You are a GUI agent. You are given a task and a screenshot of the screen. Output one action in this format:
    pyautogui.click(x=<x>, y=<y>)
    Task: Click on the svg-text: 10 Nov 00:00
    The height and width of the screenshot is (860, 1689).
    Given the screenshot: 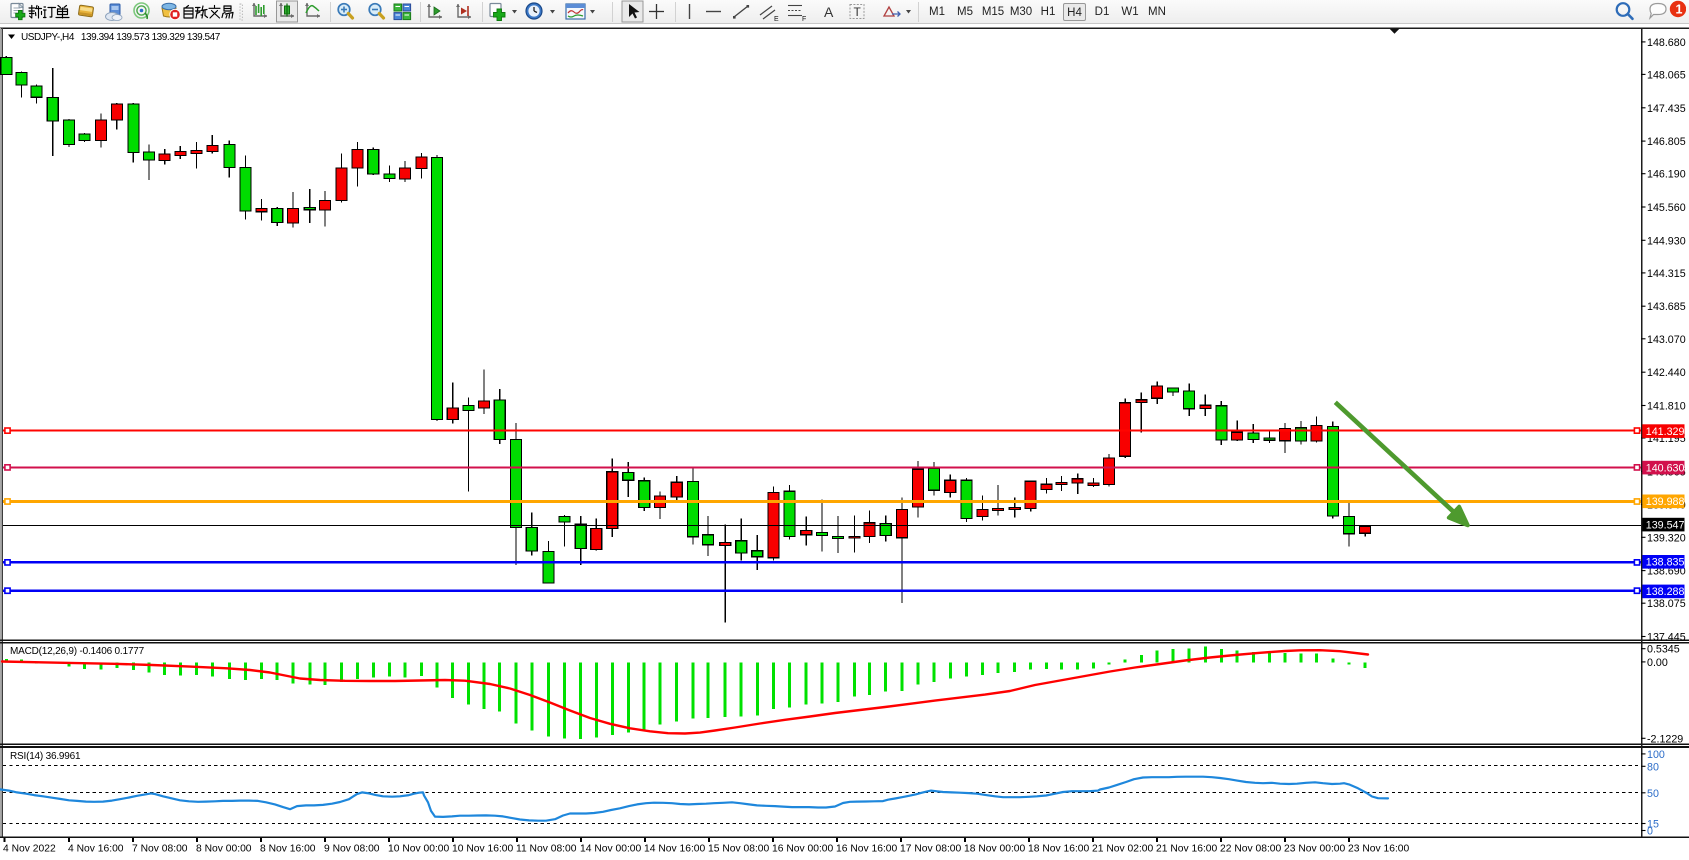 What is the action you would take?
    pyautogui.click(x=419, y=849)
    